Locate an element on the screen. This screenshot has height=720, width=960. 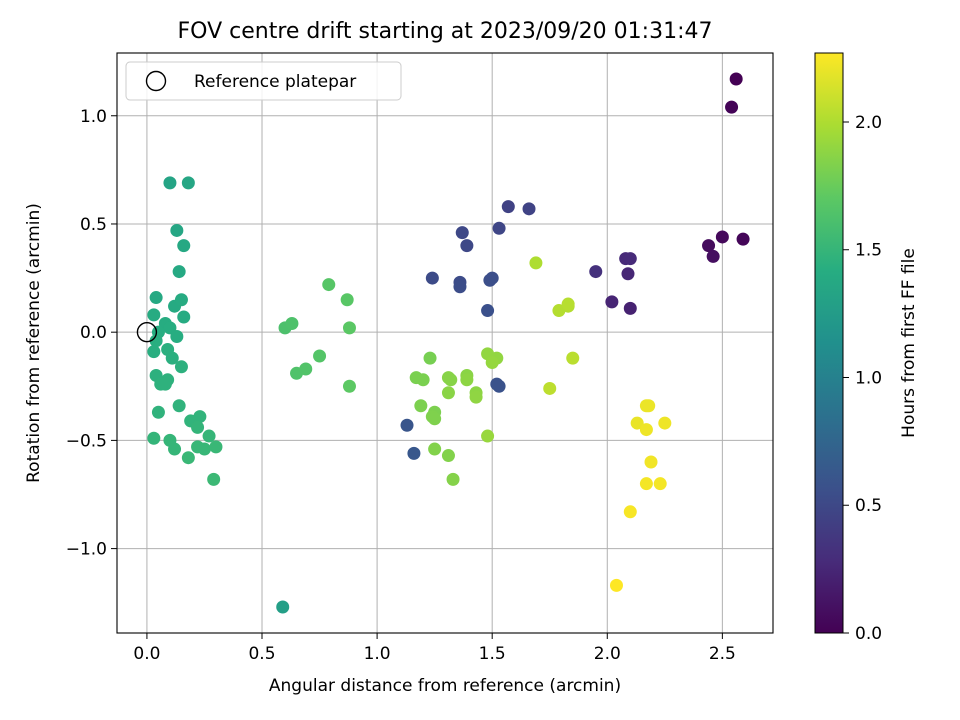
x-tick-label: 1.5 is located at coordinates (492, 654).